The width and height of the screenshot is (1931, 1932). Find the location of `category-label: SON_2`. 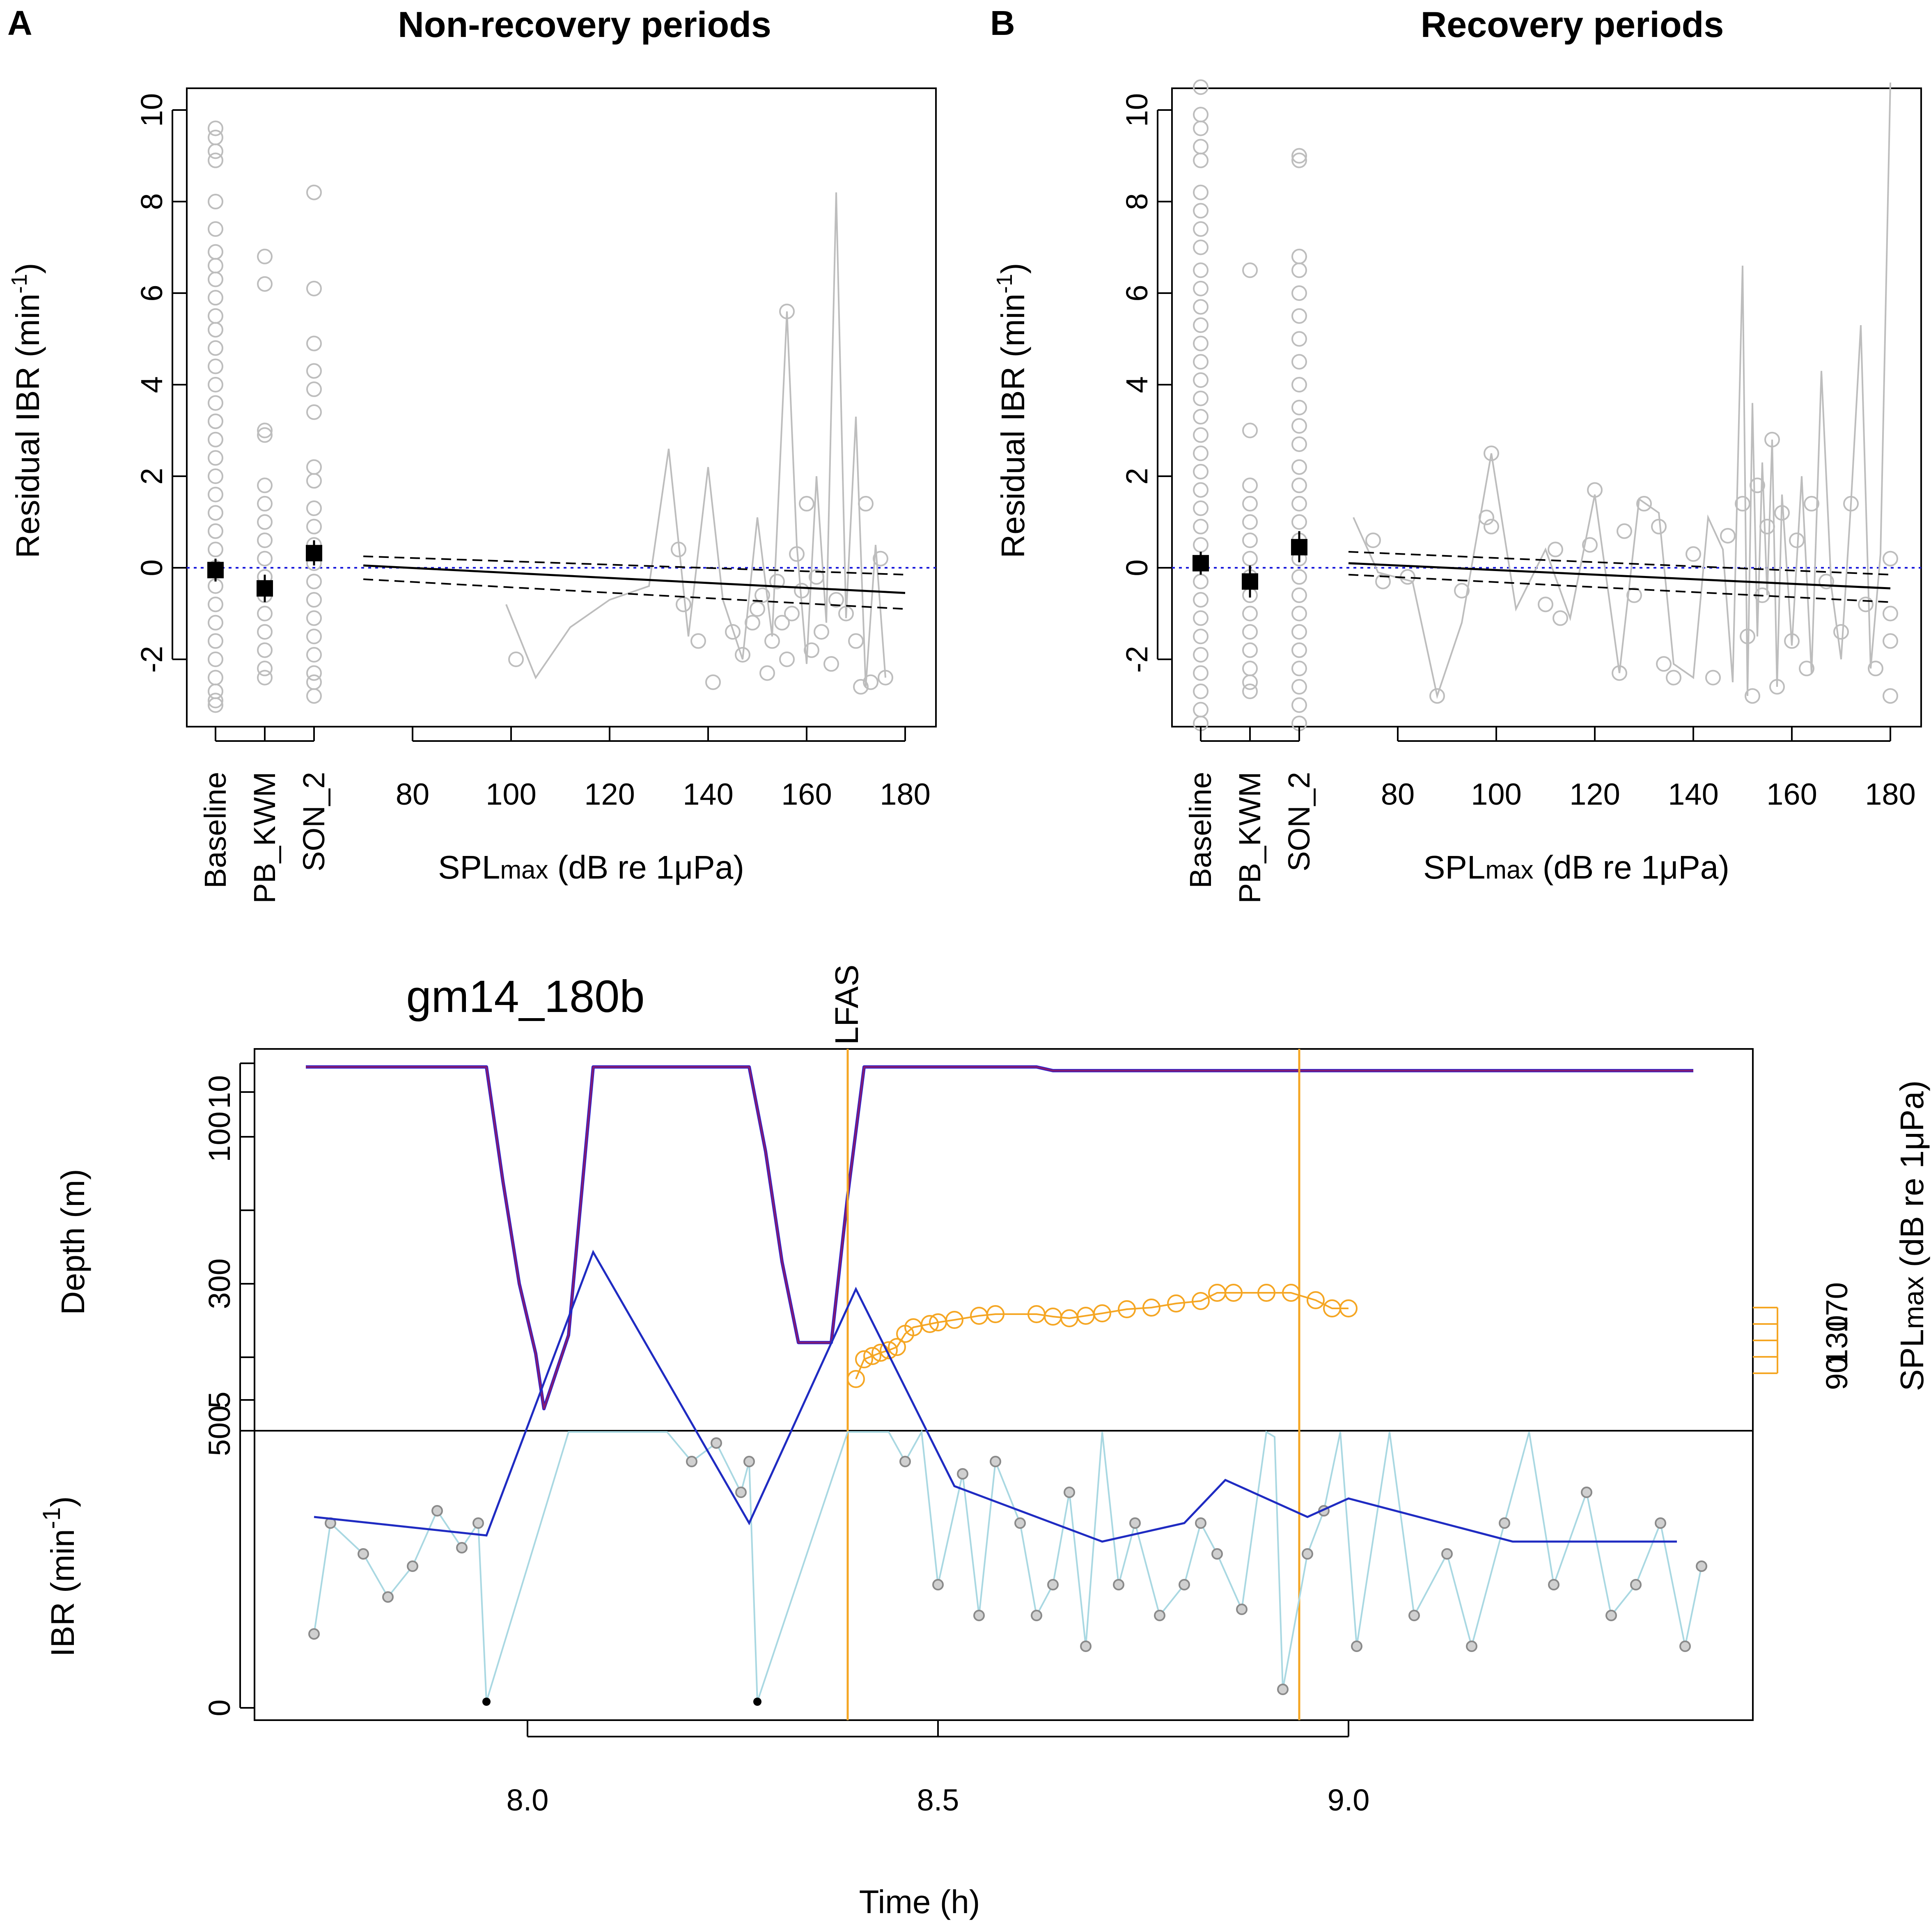

category-label: SON_2 is located at coordinates (314, 822).